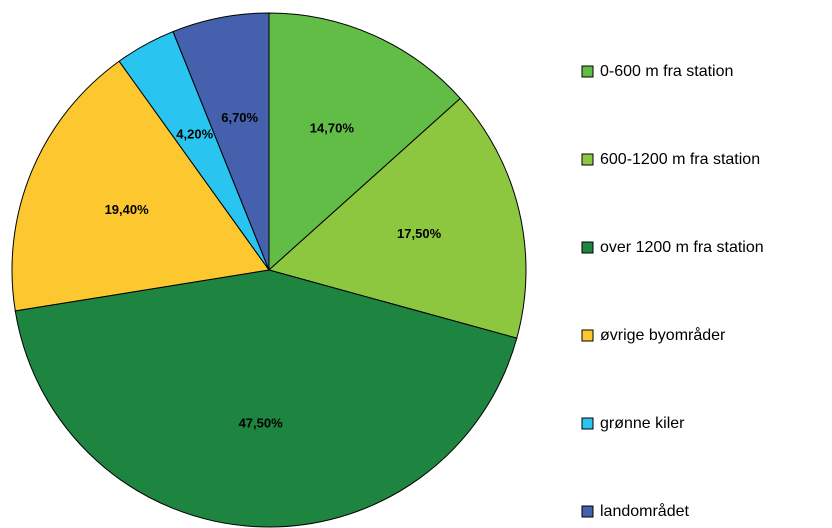 Image resolution: width=832 pixels, height=528 pixels. I want to click on legend-label: 600-1200 m fra station, so click(680, 159).